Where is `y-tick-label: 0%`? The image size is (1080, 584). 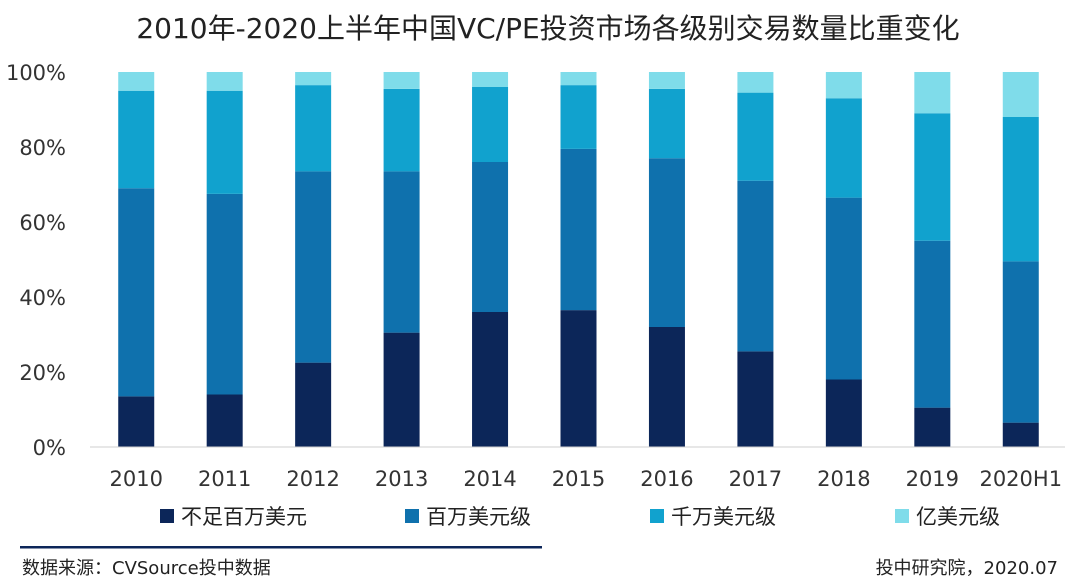
y-tick-label: 0% is located at coordinates (49, 448).